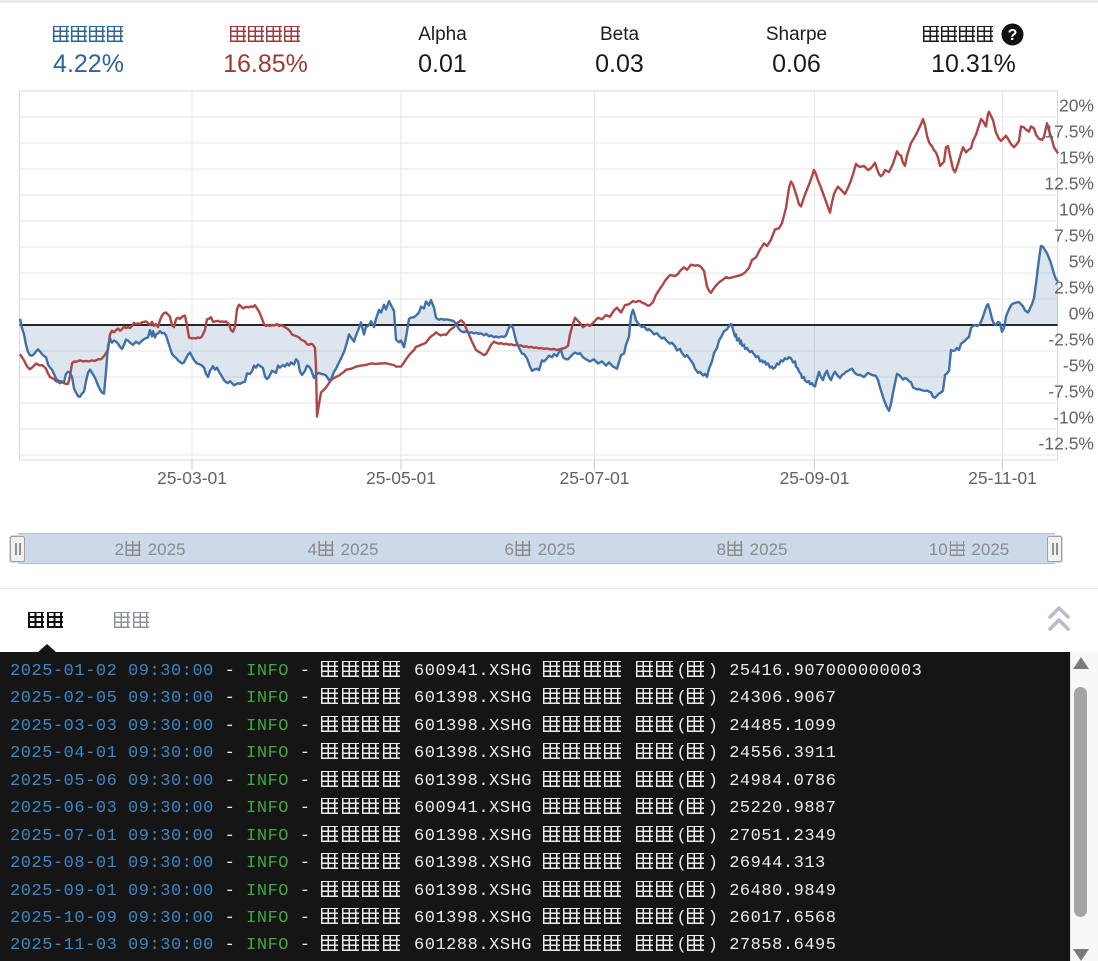 This screenshot has height=961, width=1098. I want to click on svg-text: 25-07-01, so click(594, 478).